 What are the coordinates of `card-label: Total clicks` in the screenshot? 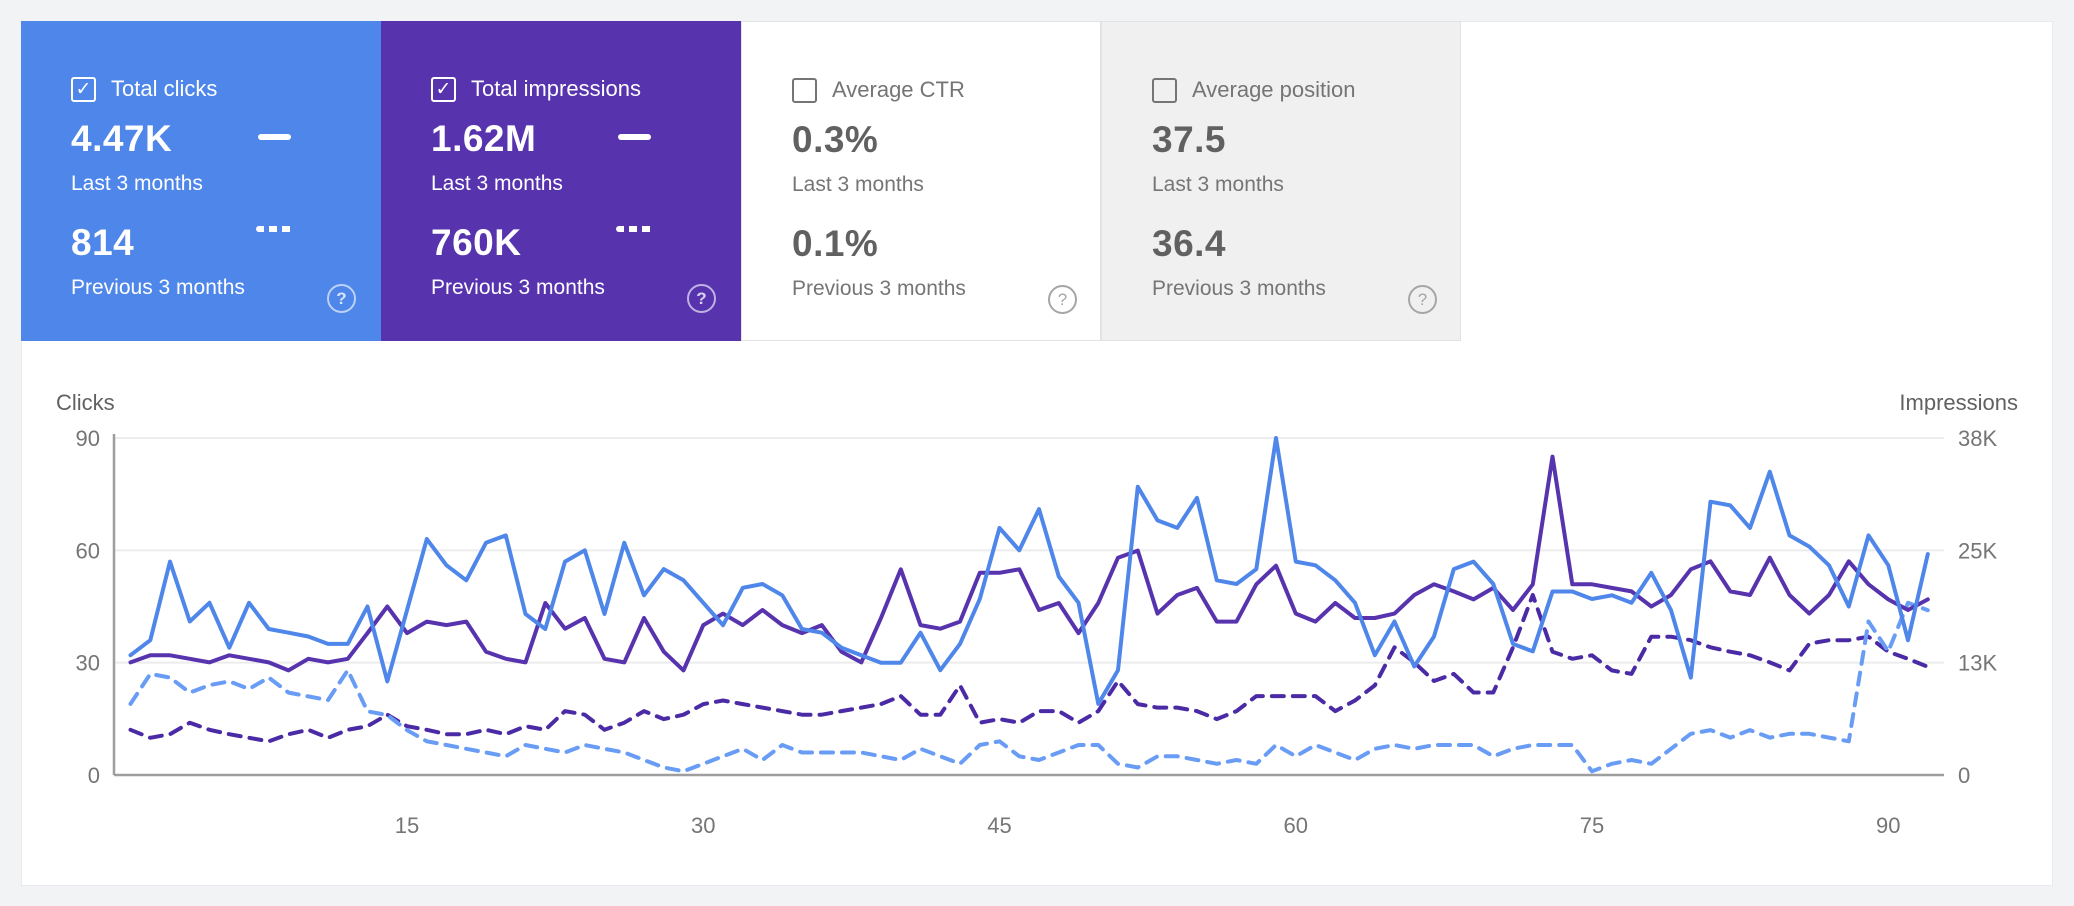 It's located at (164, 88).